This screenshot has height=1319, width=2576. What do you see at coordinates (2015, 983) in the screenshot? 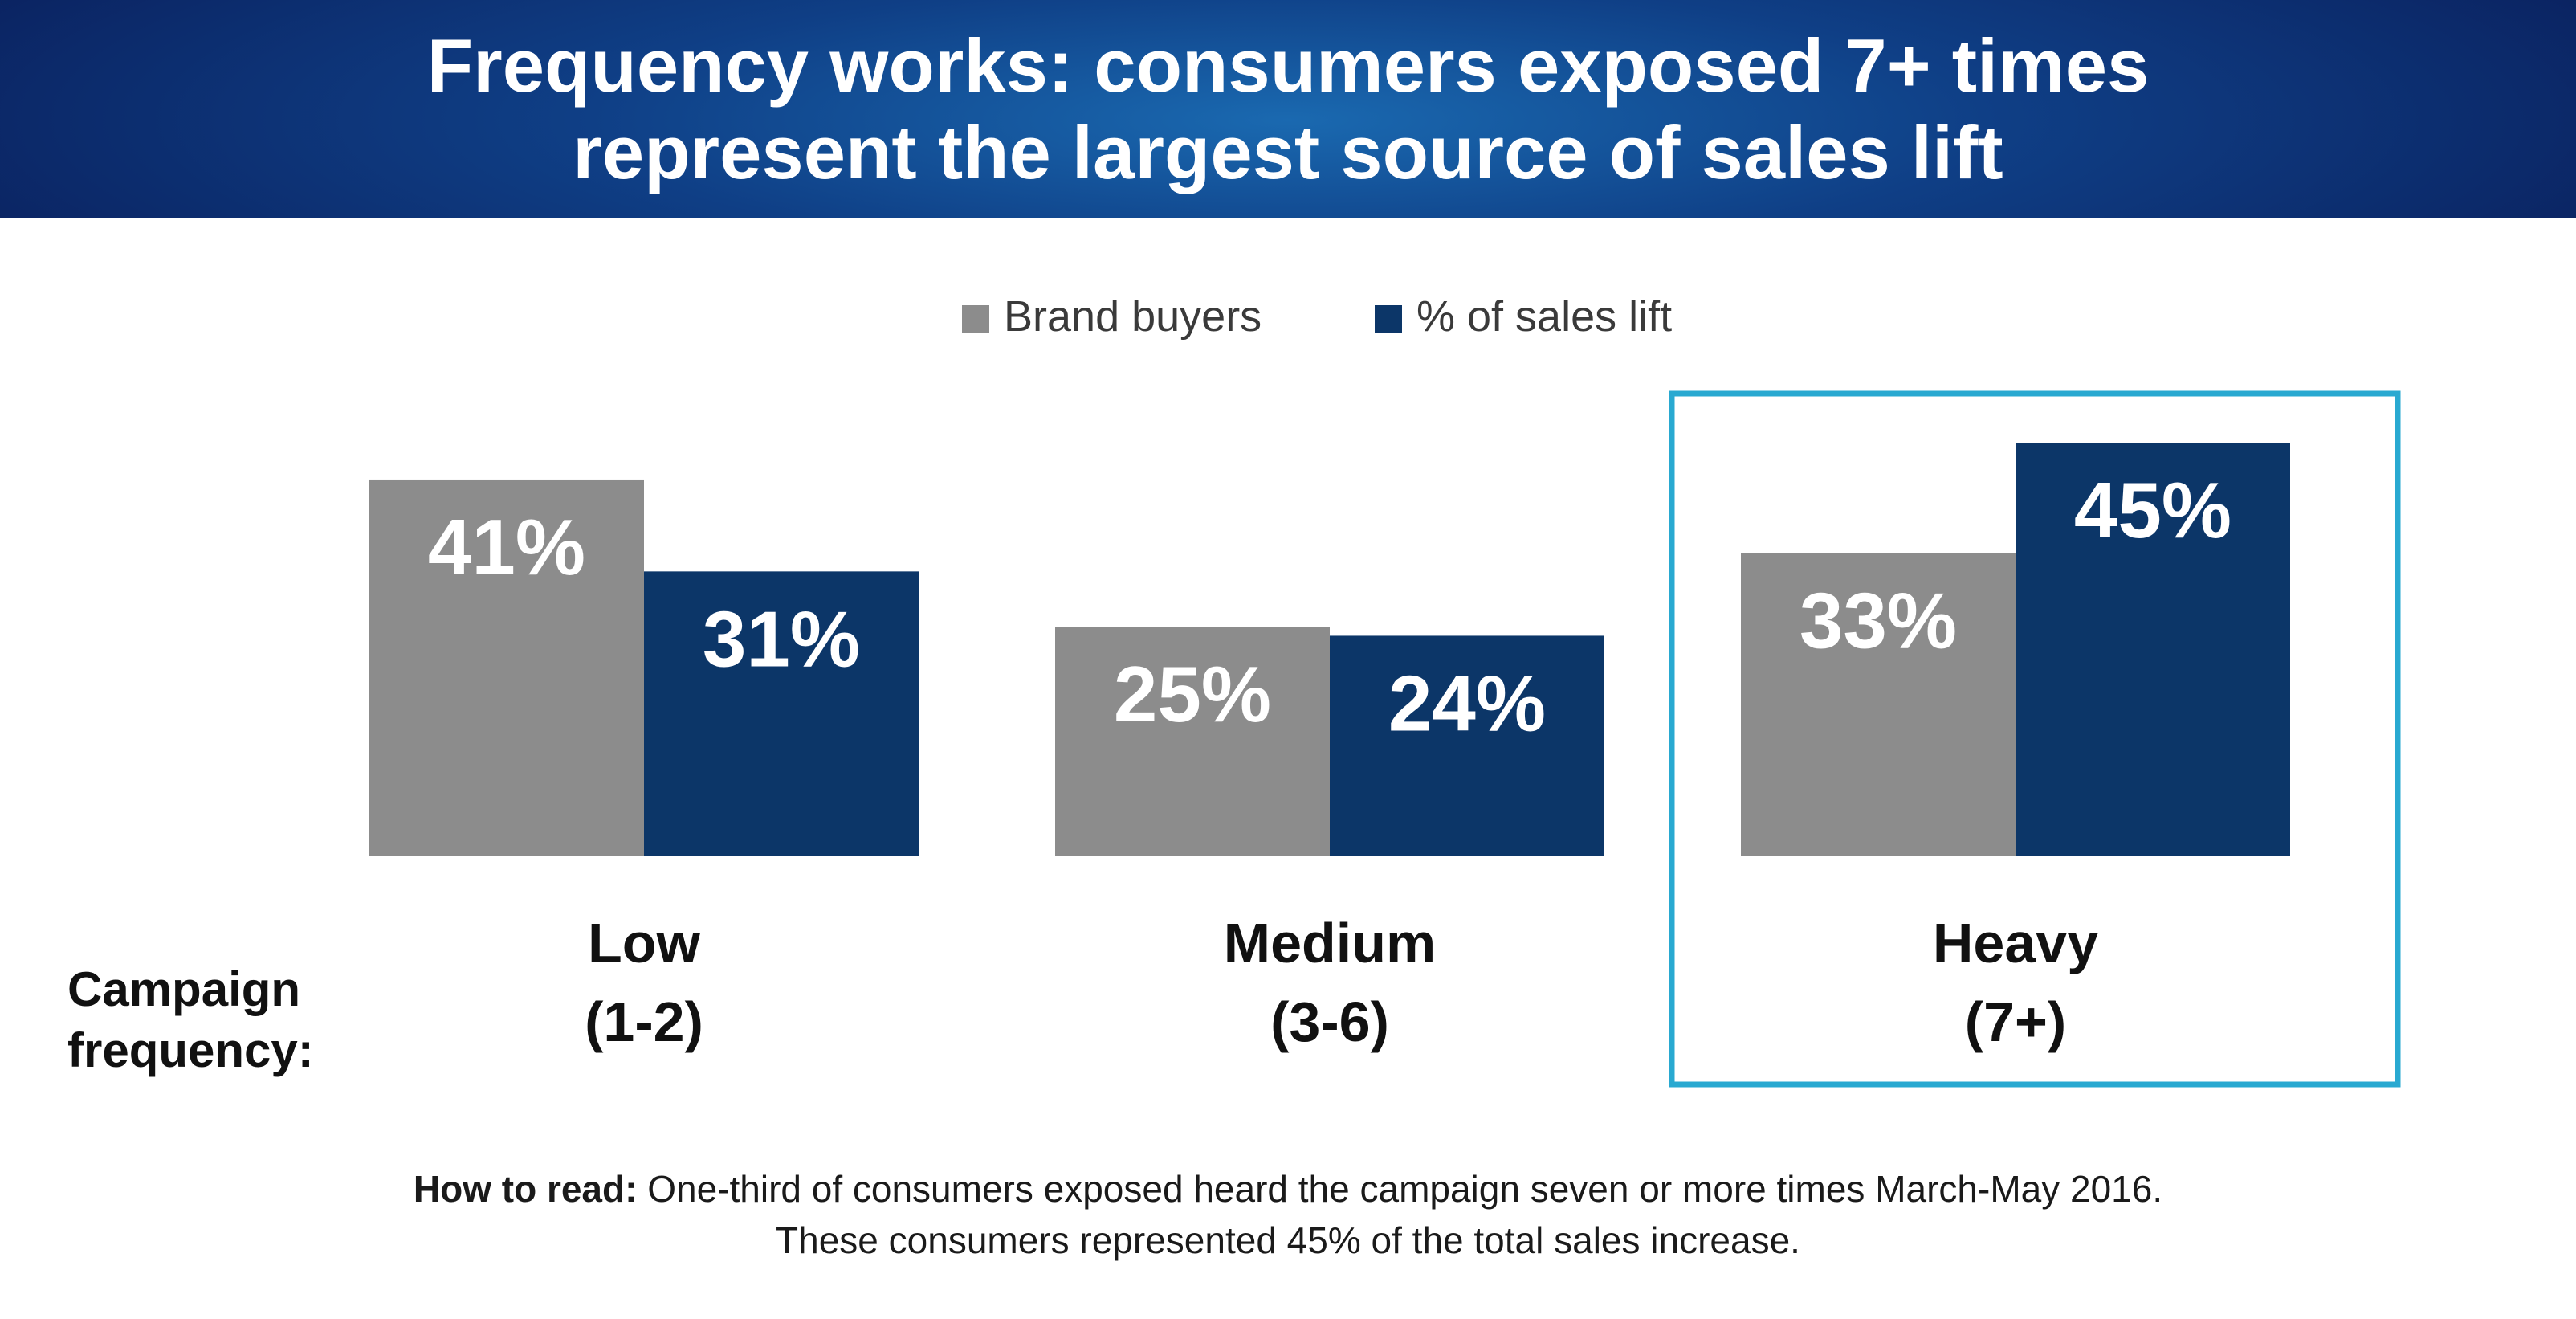
I see `category-label-3: Heavy (7+)` at bounding box center [2015, 983].